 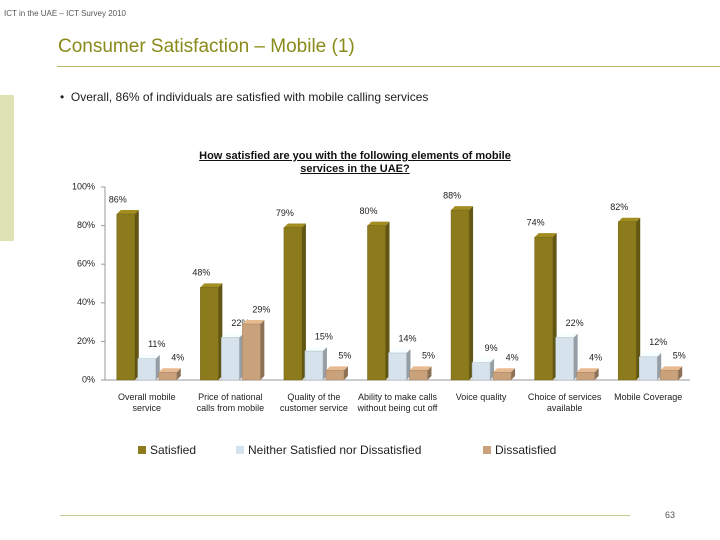 What do you see at coordinates (7, 168) in the screenshot?
I see `side-accent` at bounding box center [7, 168].